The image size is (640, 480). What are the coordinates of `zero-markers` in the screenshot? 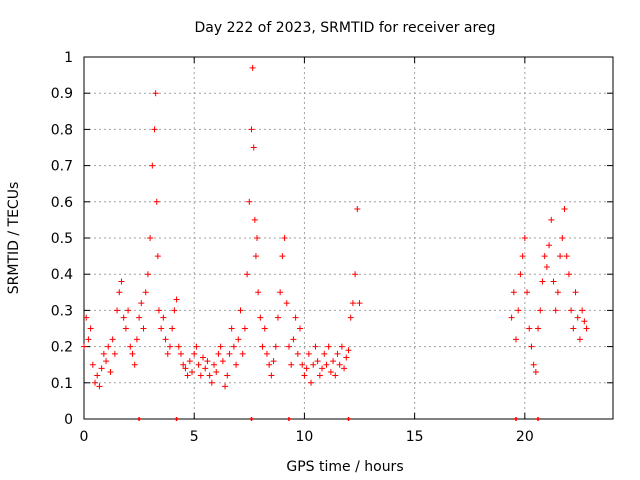 It's located at (339, 419).